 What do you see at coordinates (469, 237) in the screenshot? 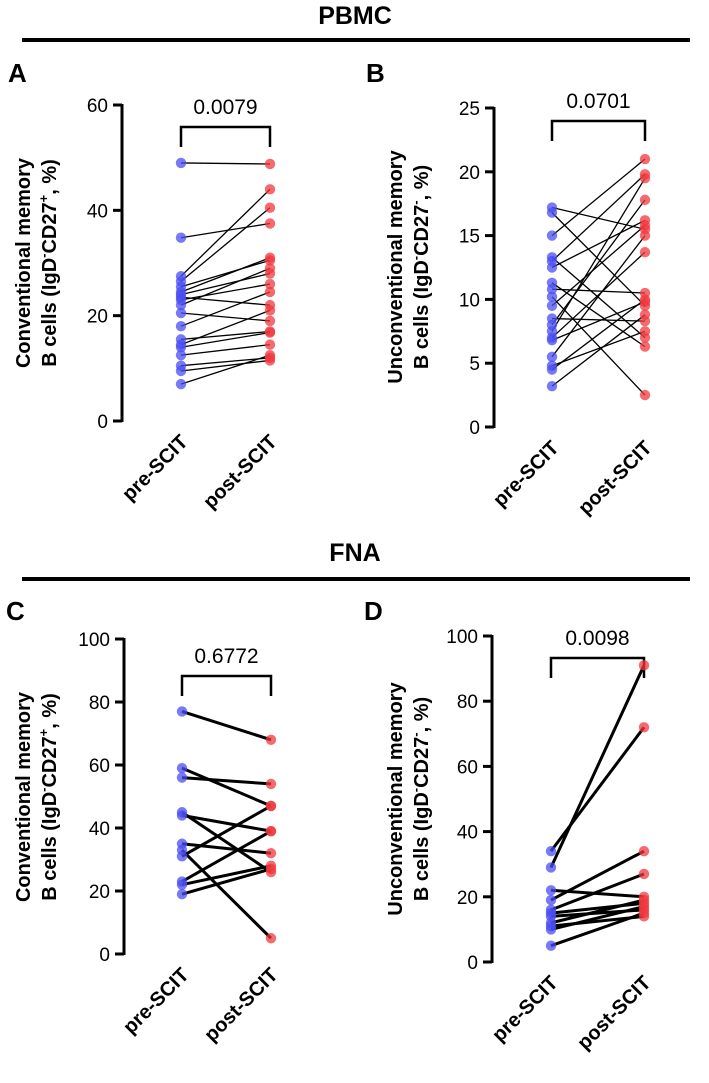
I see `y-tick-label: 15` at bounding box center [469, 237].